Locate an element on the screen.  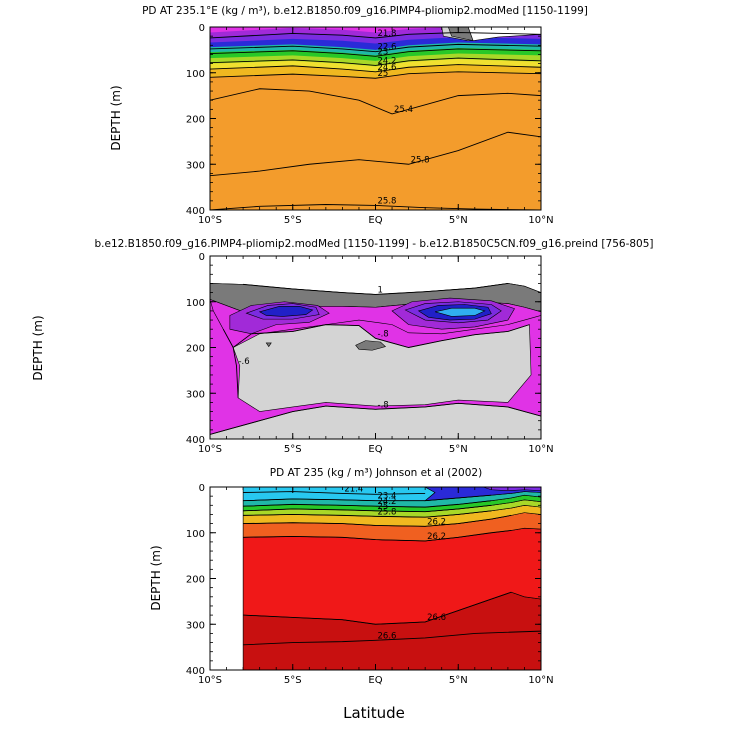
contour-label: 1 is located at coordinates (380, 290).